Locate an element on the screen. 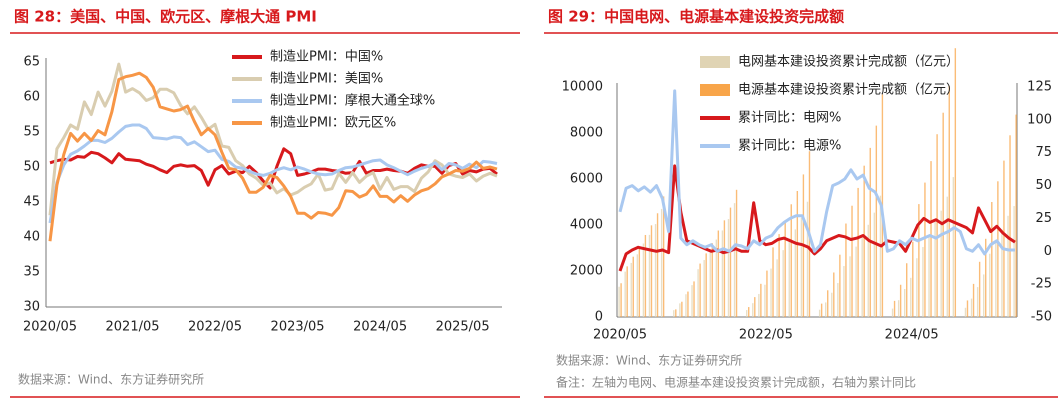 Image resolution: width=1061 pixels, height=401 pixels. legend-label: 电源基本建设投资累计完成额（亿元） is located at coordinates (848, 90).